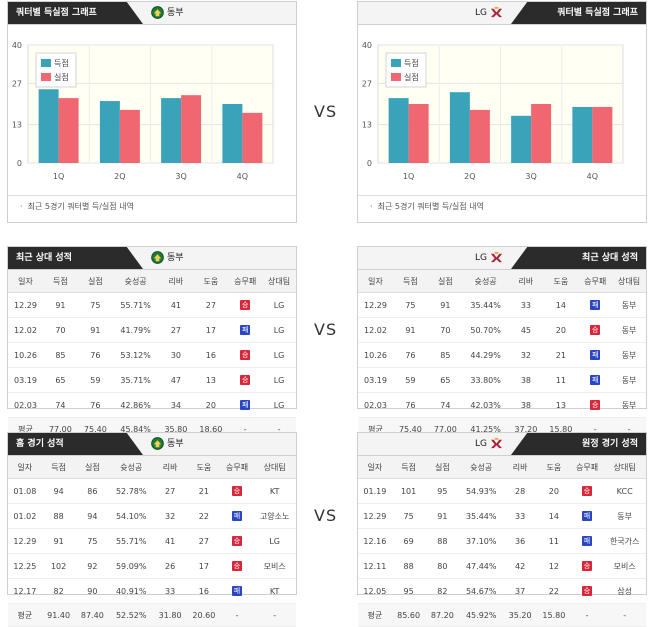  Describe the element at coordinates (176, 281) in the screenshot. I see `column-header: 리바` at that location.